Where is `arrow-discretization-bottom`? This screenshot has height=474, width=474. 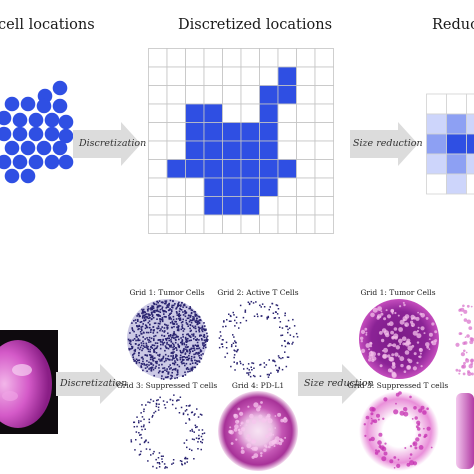
arrow-discretization-bottom is located at coordinates (88, 384).